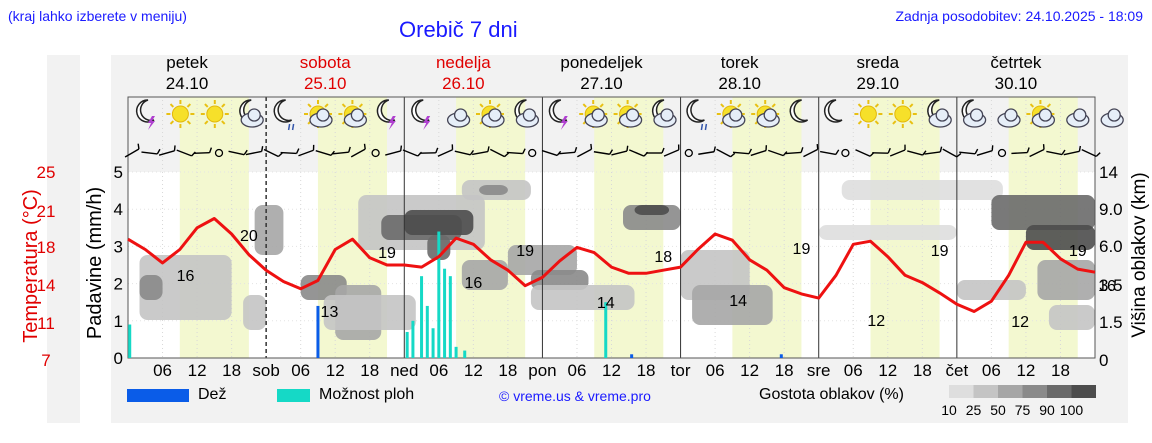 The image size is (1152, 443). Describe the element at coordinates (404, 370) in the screenshot. I see `x-tick-label: ned` at that location.